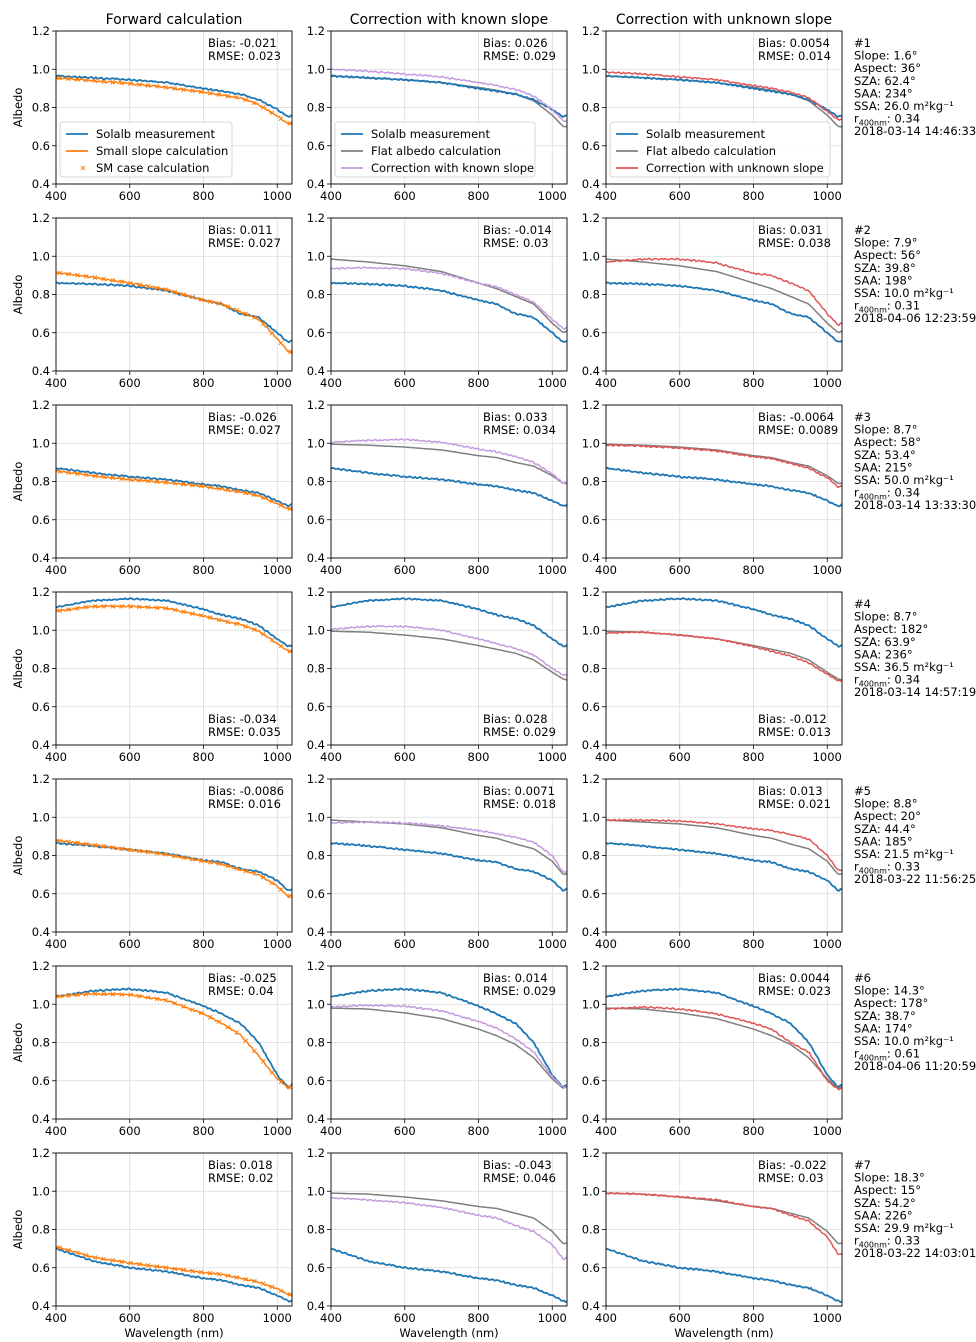  I want to click on plot-frame, so click(174, 481).